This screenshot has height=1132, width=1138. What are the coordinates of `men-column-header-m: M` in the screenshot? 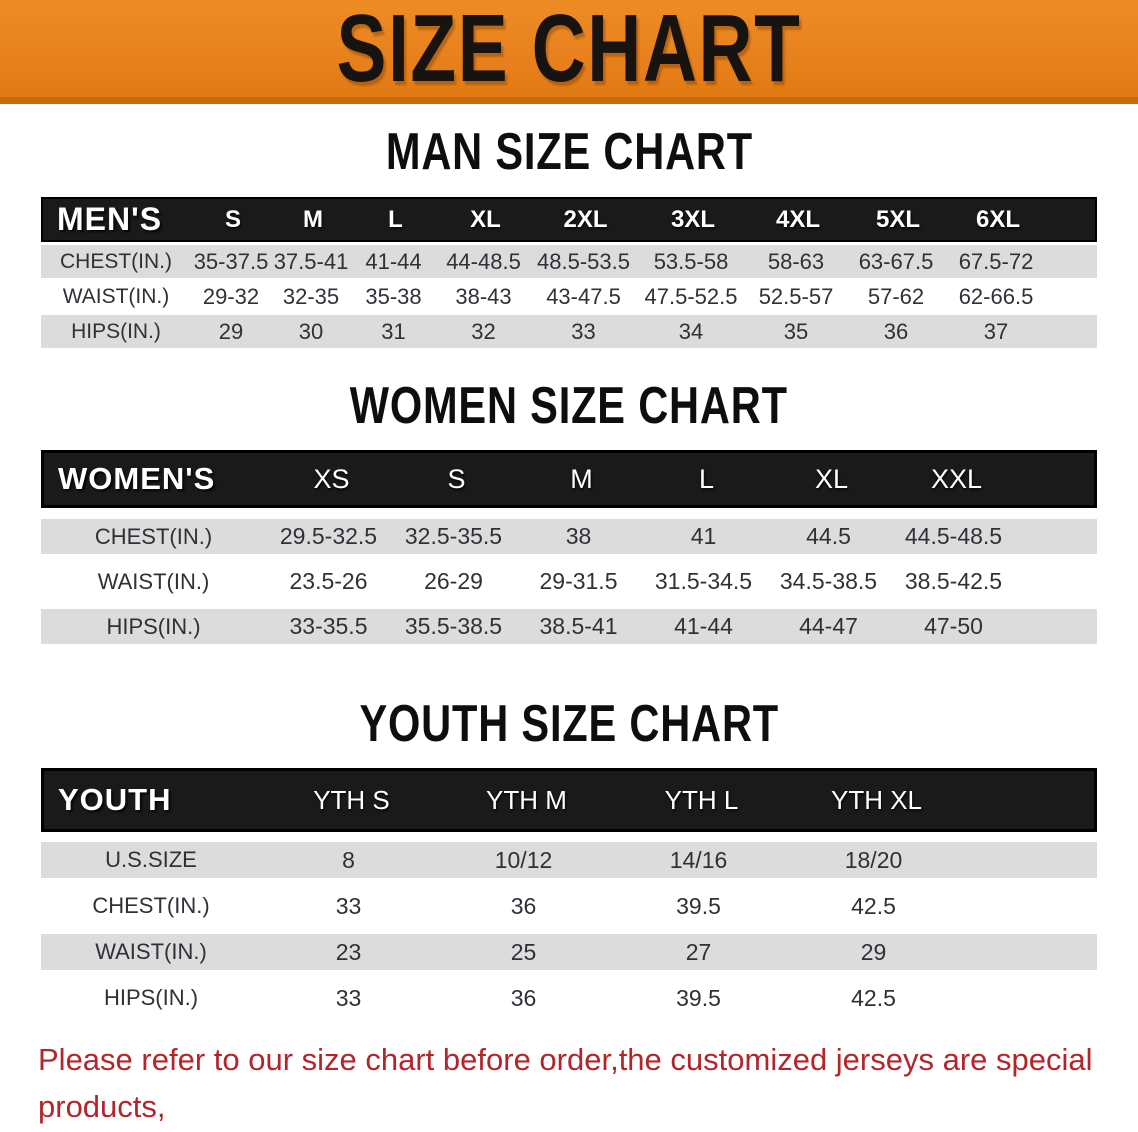 It's located at (313, 219).